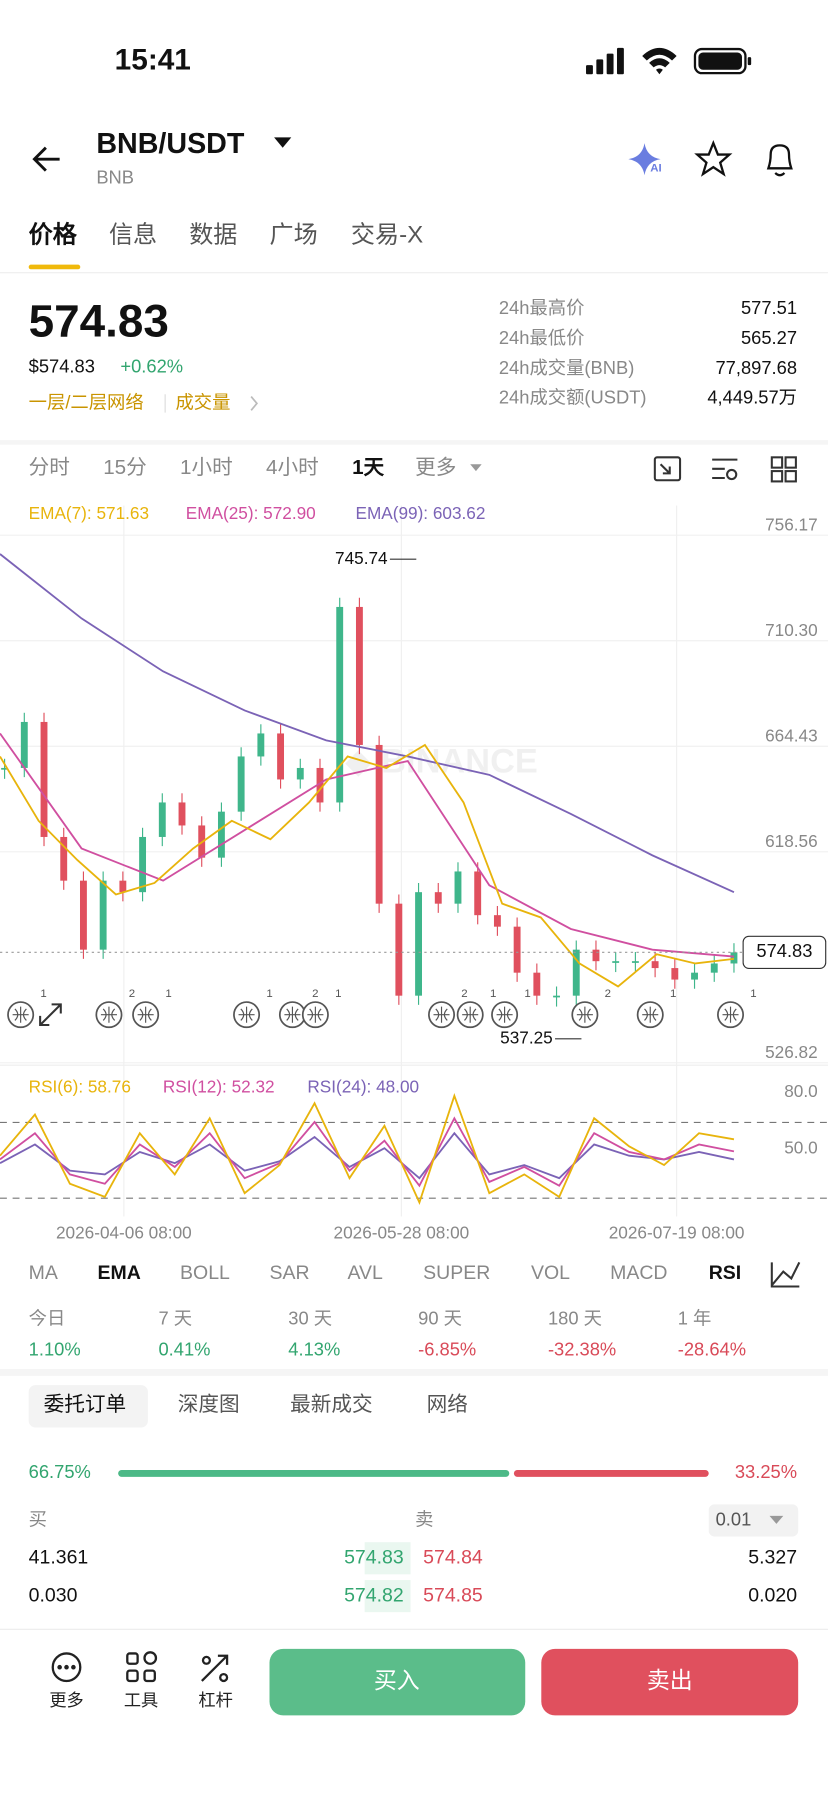  What do you see at coordinates (118, 1273) in the screenshot?
I see `indicator-tab: EMA` at bounding box center [118, 1273].